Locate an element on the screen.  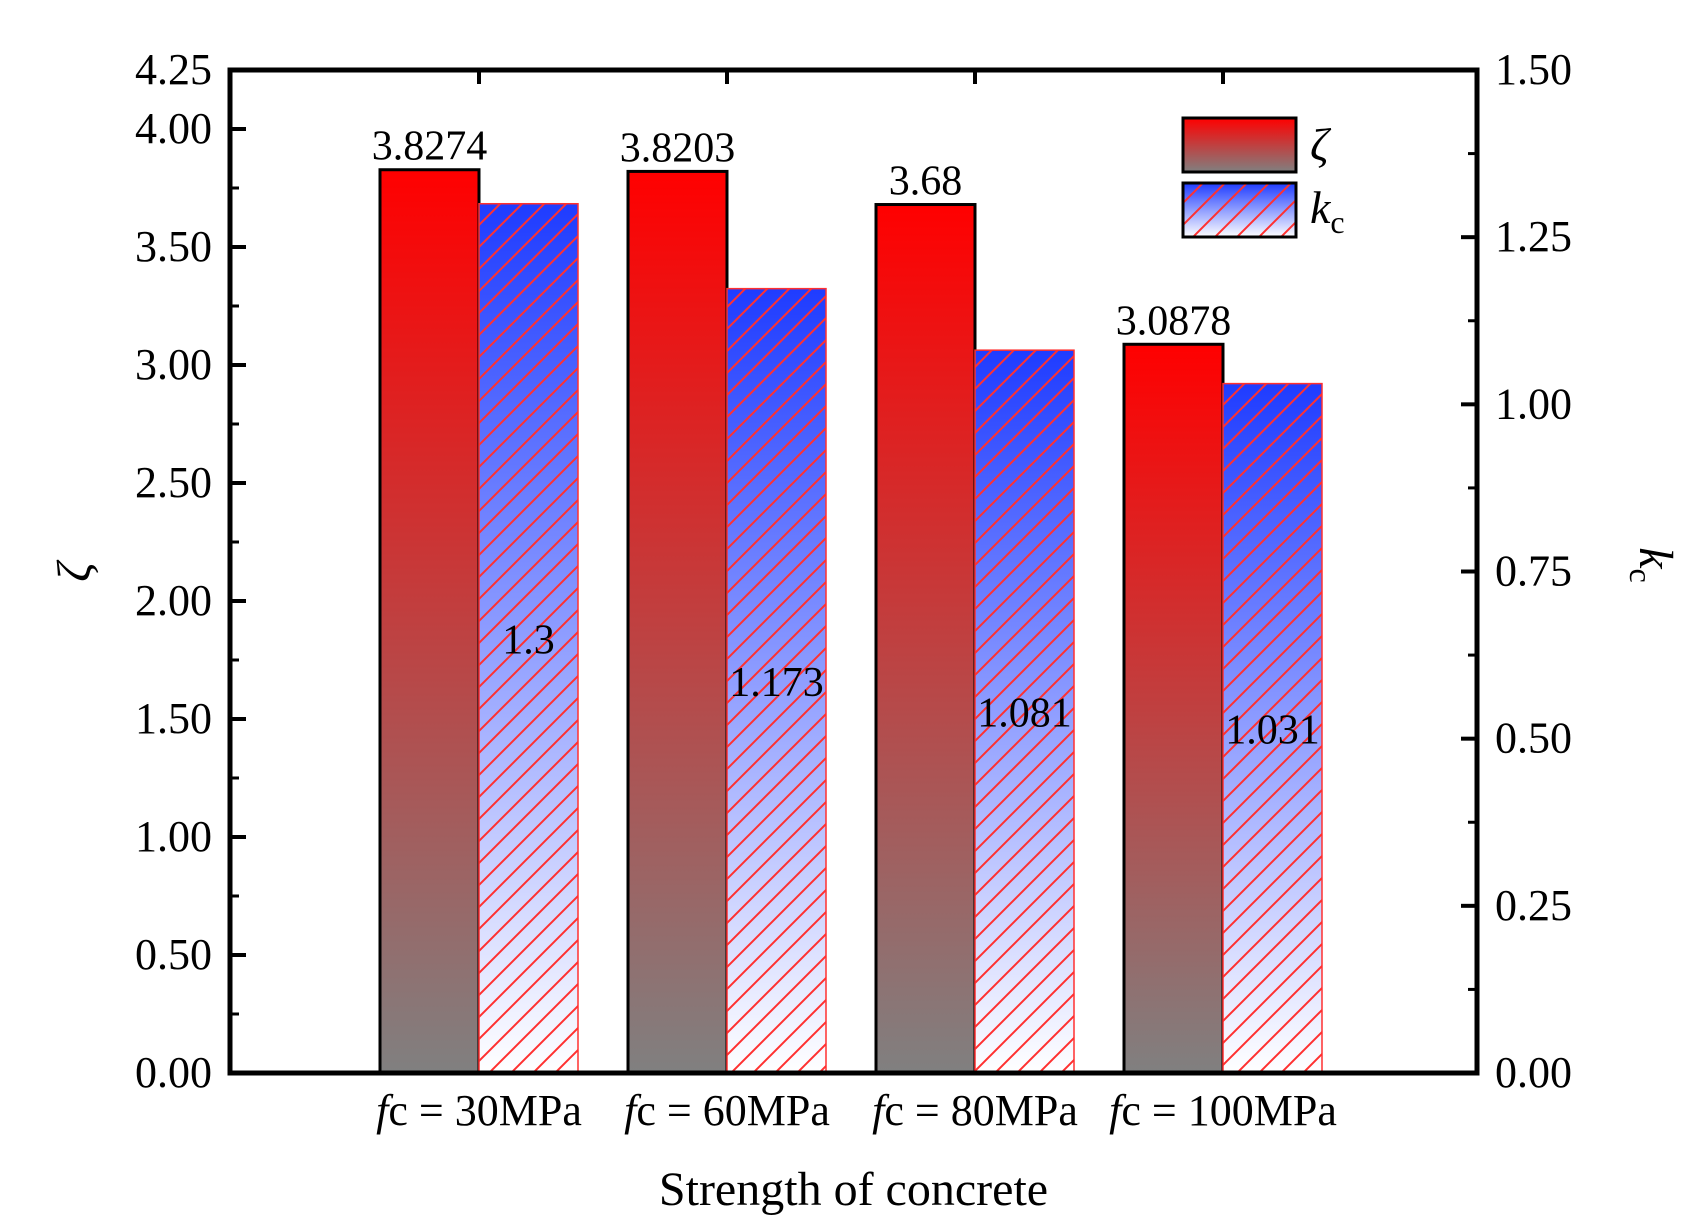
category-label: fc = 30MPa is located at coordinates (479, 1110).